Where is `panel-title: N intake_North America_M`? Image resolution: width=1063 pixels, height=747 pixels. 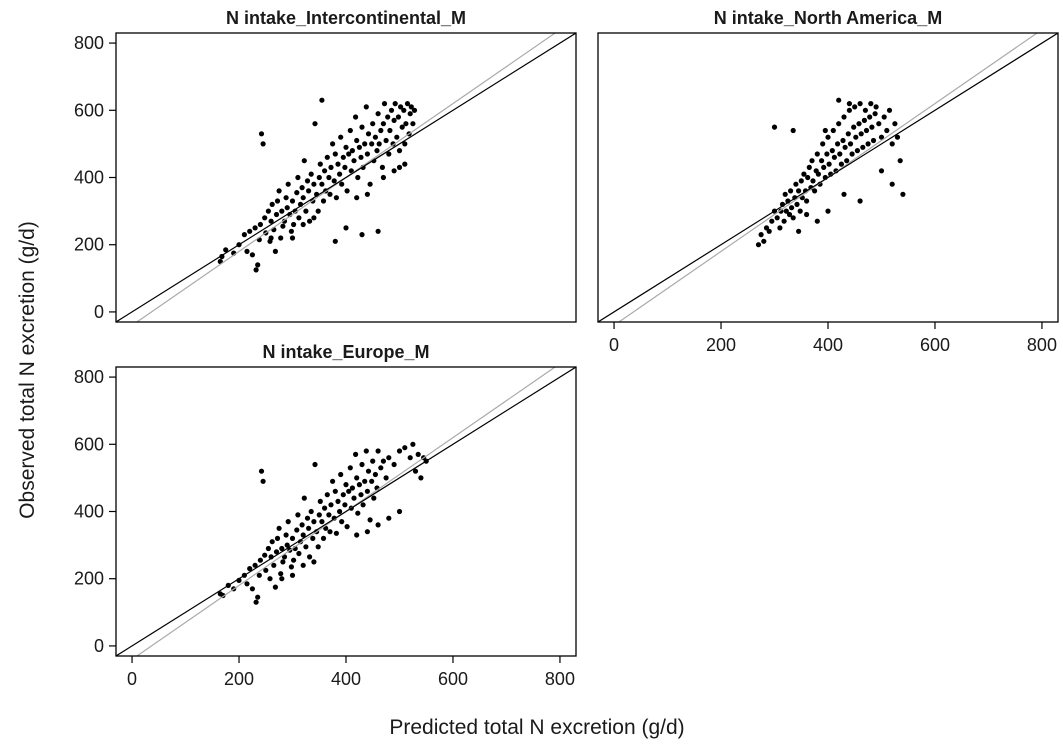
panel-title: N intake_North America_M is located at coordinates (828, 18).